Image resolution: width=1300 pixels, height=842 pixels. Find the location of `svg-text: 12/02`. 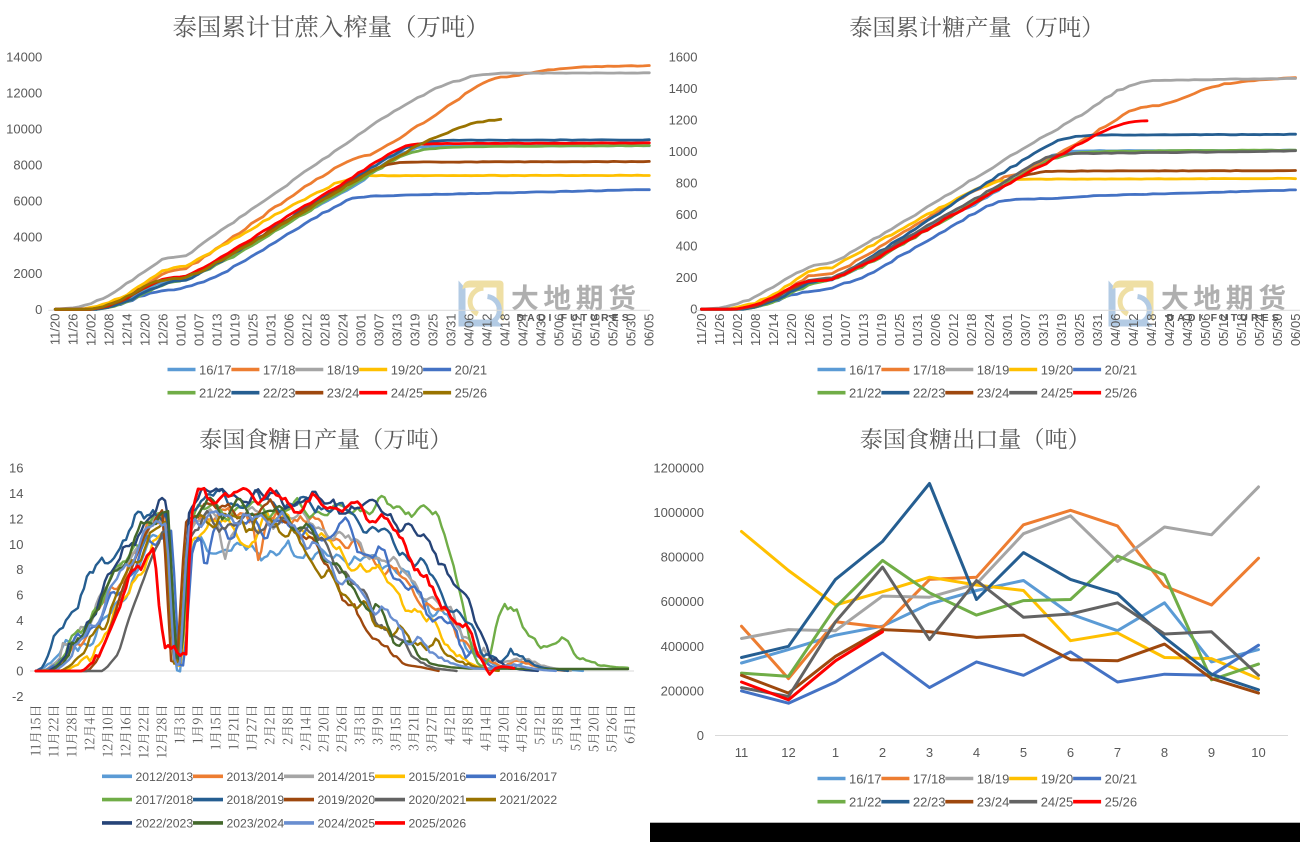

svg-text: 12/02 is located at coordinates (737, 330).